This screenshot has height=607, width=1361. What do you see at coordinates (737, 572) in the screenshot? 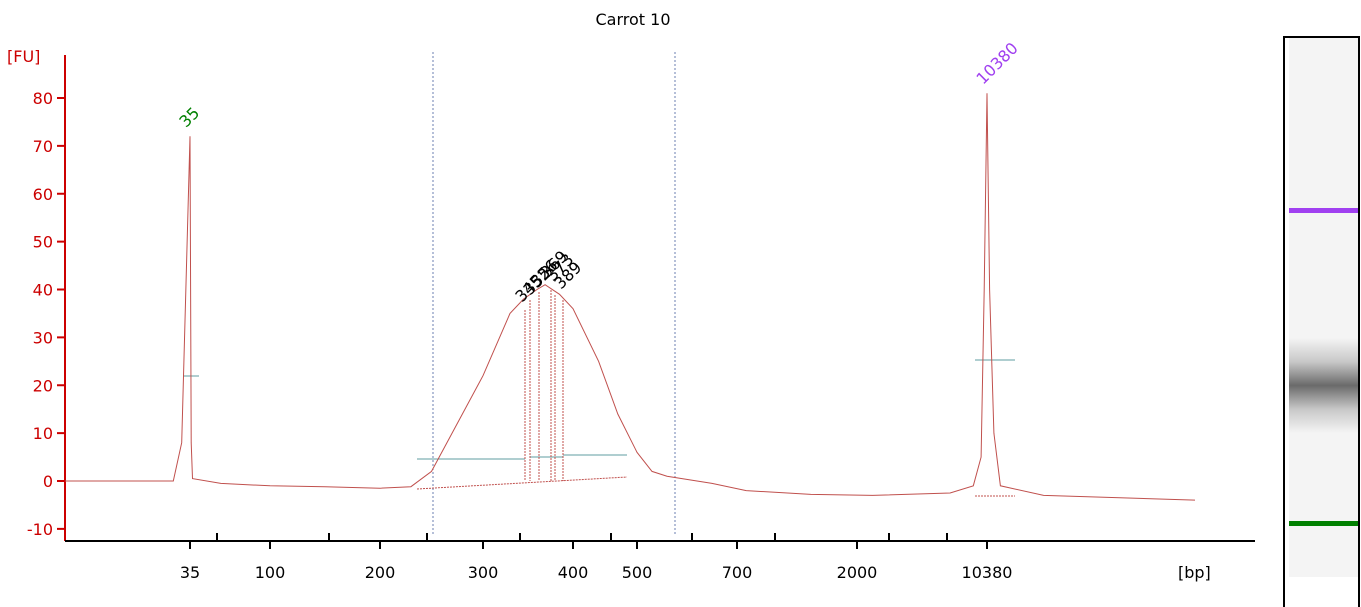
I see `x-tick-label: 700` at bounding box center [737, 572].